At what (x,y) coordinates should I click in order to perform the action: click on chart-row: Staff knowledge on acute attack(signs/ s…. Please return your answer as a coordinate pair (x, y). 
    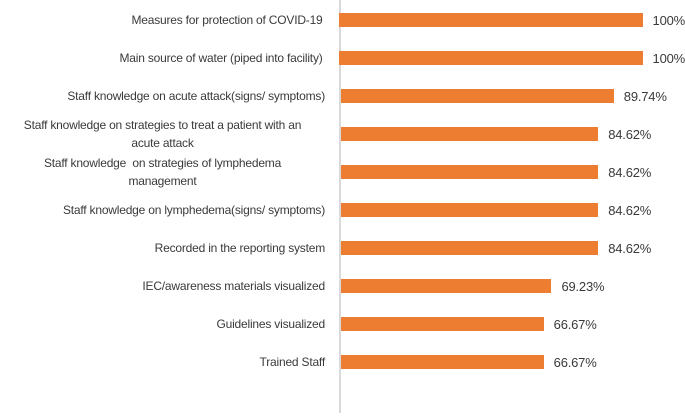
    Looking at the image, I should click on (342, 96).